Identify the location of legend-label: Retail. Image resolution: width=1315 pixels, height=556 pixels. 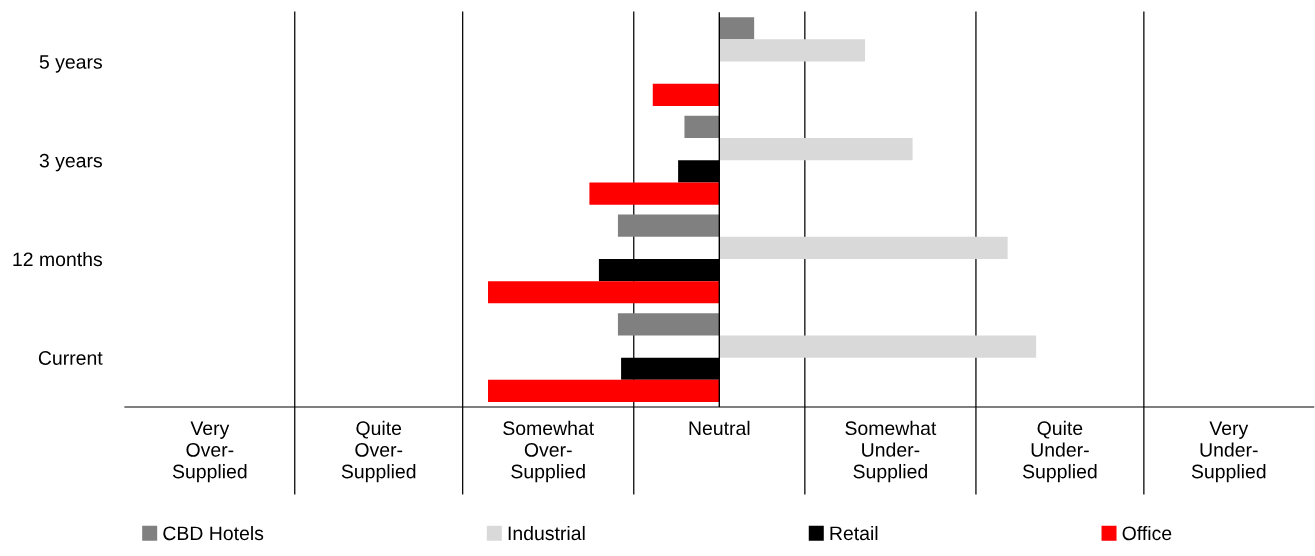
(854, 533).